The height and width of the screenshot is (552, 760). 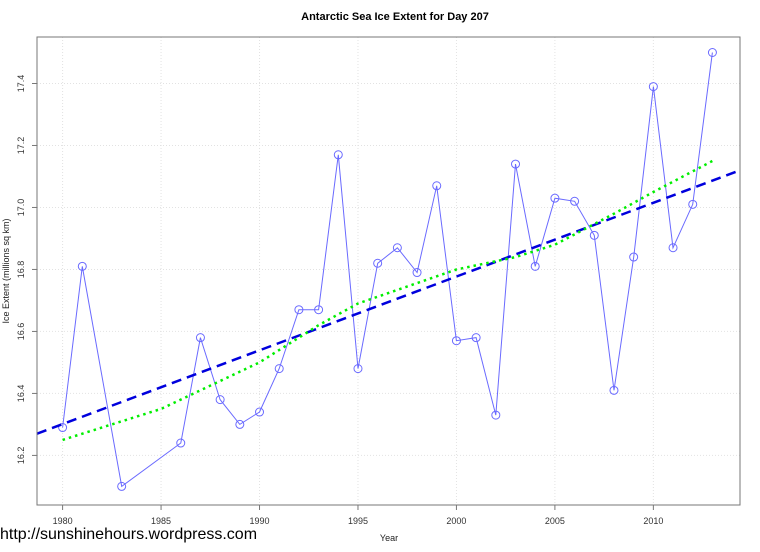 I want to click on y-axis: 16.2 16.4 16.6 16.8 17.0 17.2 17.4, so click(x=26, y=269).